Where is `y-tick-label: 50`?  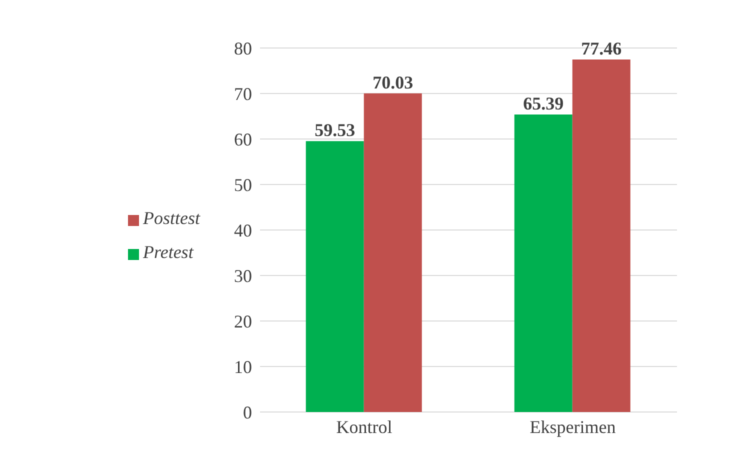
y-tick-label: 50 is located at coordinates (243, 184).